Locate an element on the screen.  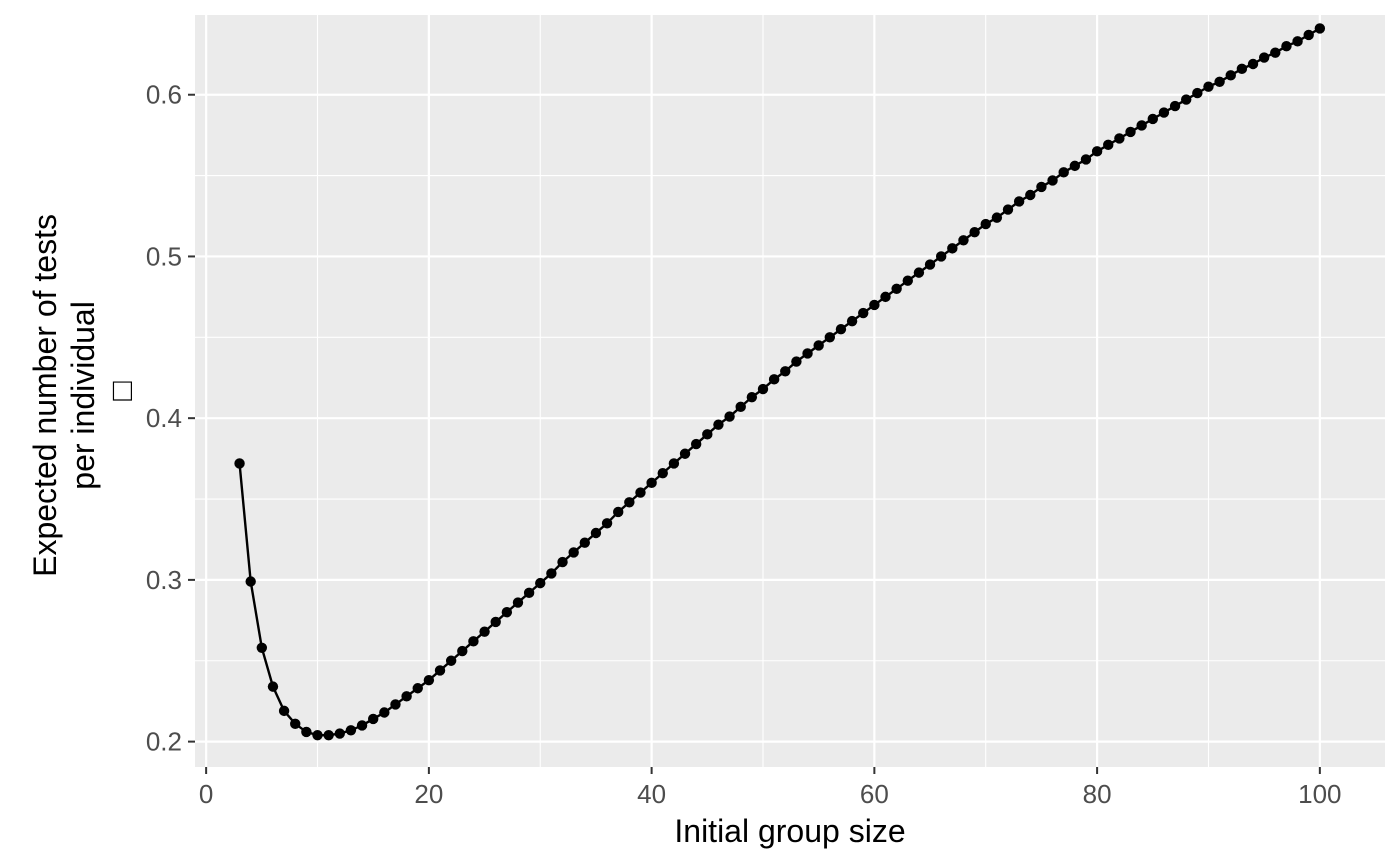
x-tick-label: 40 is located at coordinates (651, 794).